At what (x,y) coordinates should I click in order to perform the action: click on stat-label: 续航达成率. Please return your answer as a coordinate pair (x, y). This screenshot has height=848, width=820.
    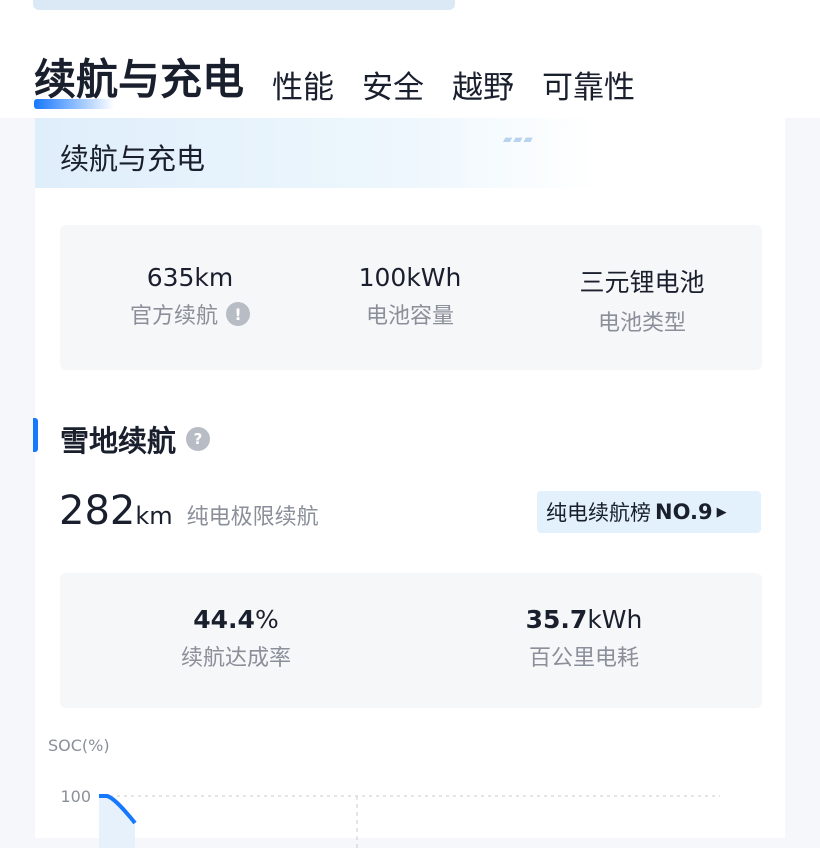
    Looking at the image, I should click on (235, 658).